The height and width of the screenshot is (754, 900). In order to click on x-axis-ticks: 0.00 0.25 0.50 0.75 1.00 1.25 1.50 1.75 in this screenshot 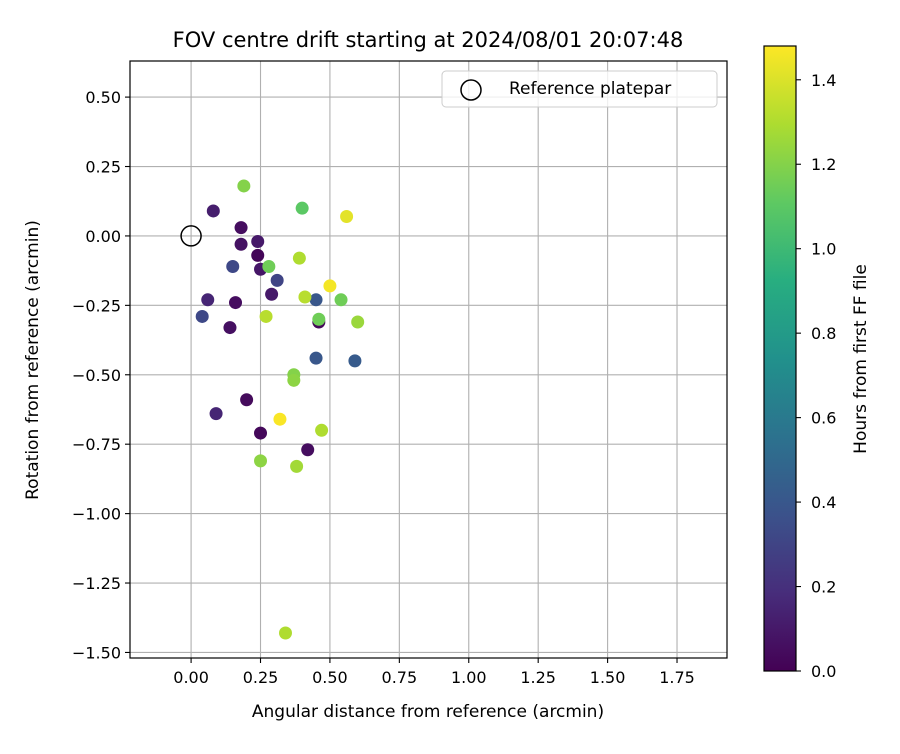, I will do `click(434, 672)`.